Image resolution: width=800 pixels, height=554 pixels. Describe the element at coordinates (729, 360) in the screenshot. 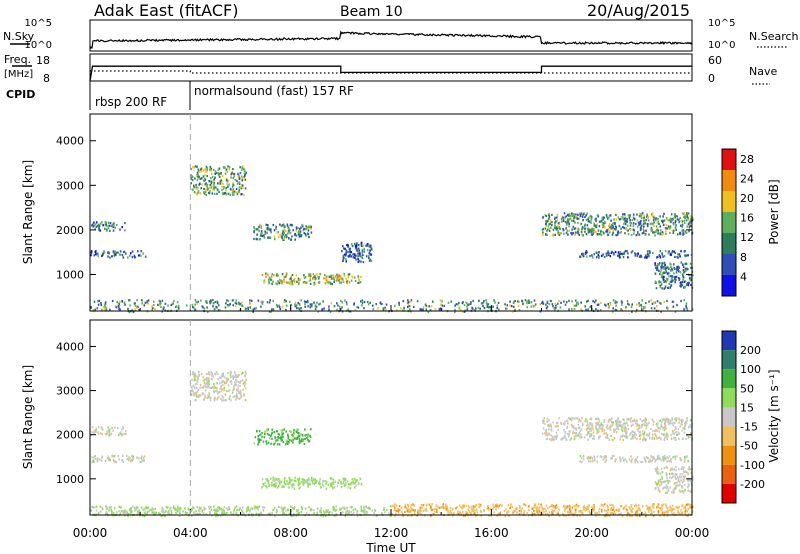

I see `colorbar-swatch` at that location.